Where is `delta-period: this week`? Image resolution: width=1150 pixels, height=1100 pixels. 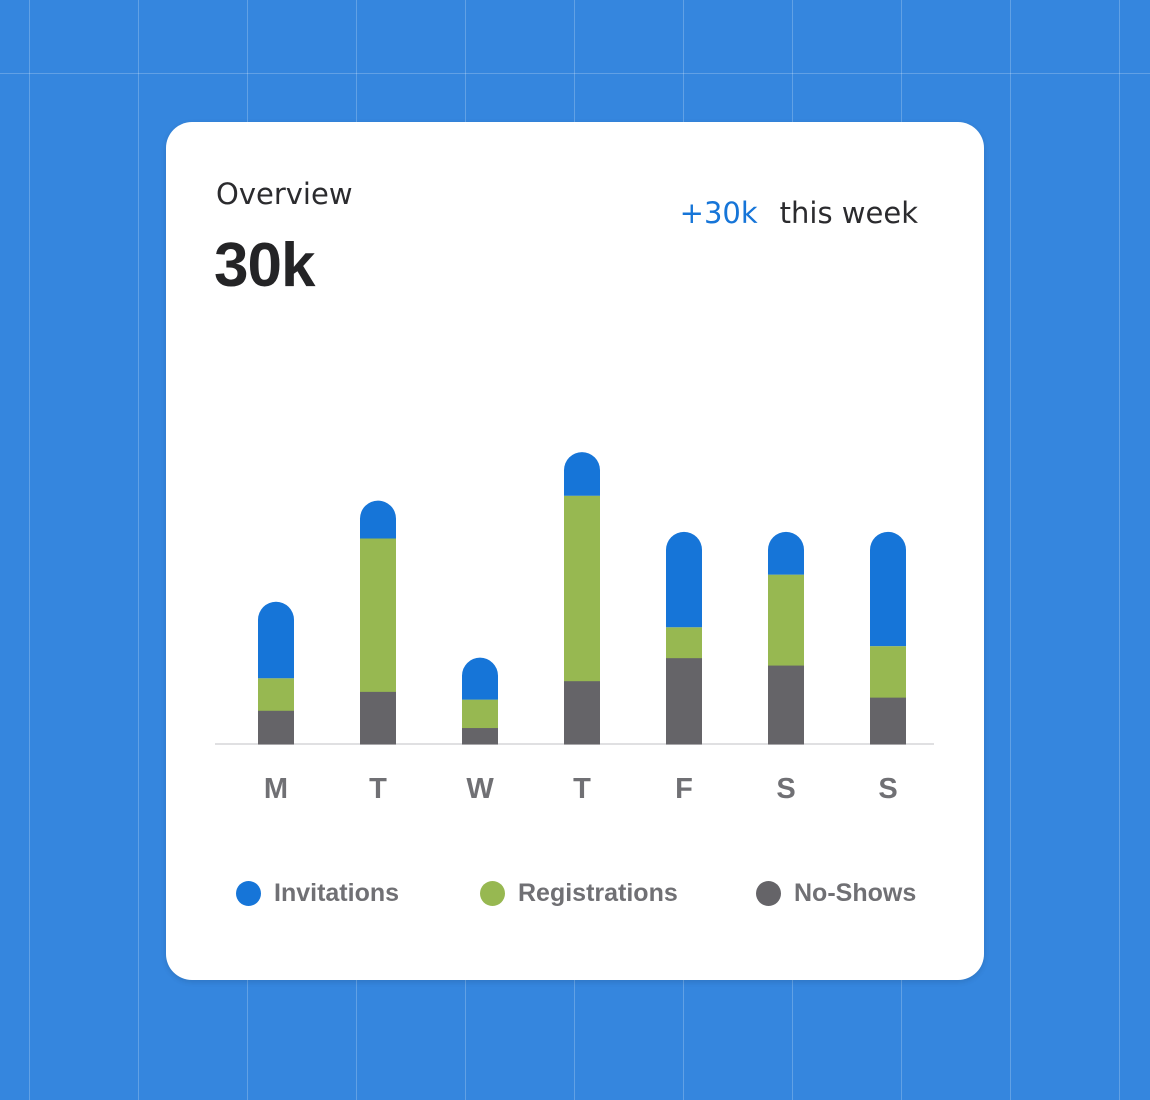
delta-period: this week is located at coordinates (848, 213).